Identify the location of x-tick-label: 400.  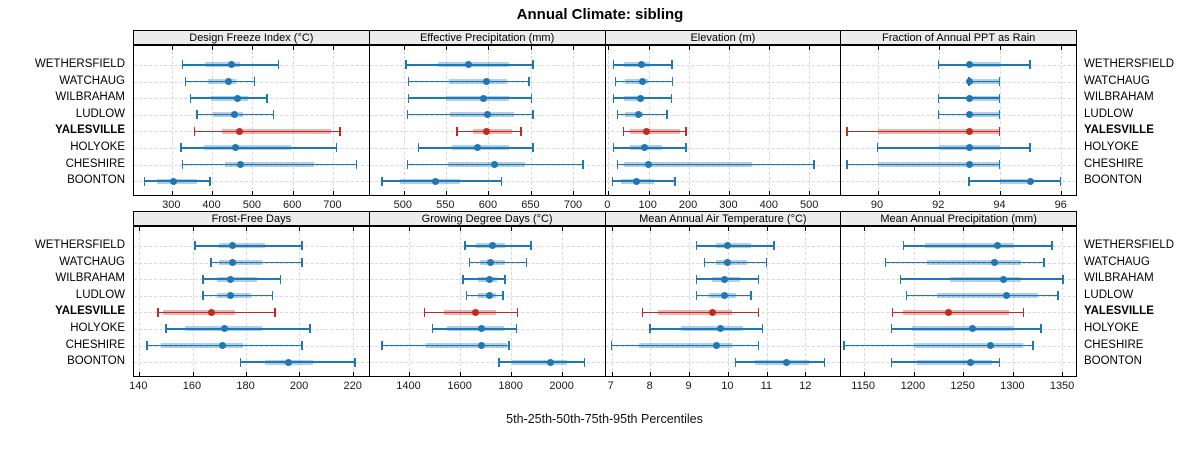
(768, 205).